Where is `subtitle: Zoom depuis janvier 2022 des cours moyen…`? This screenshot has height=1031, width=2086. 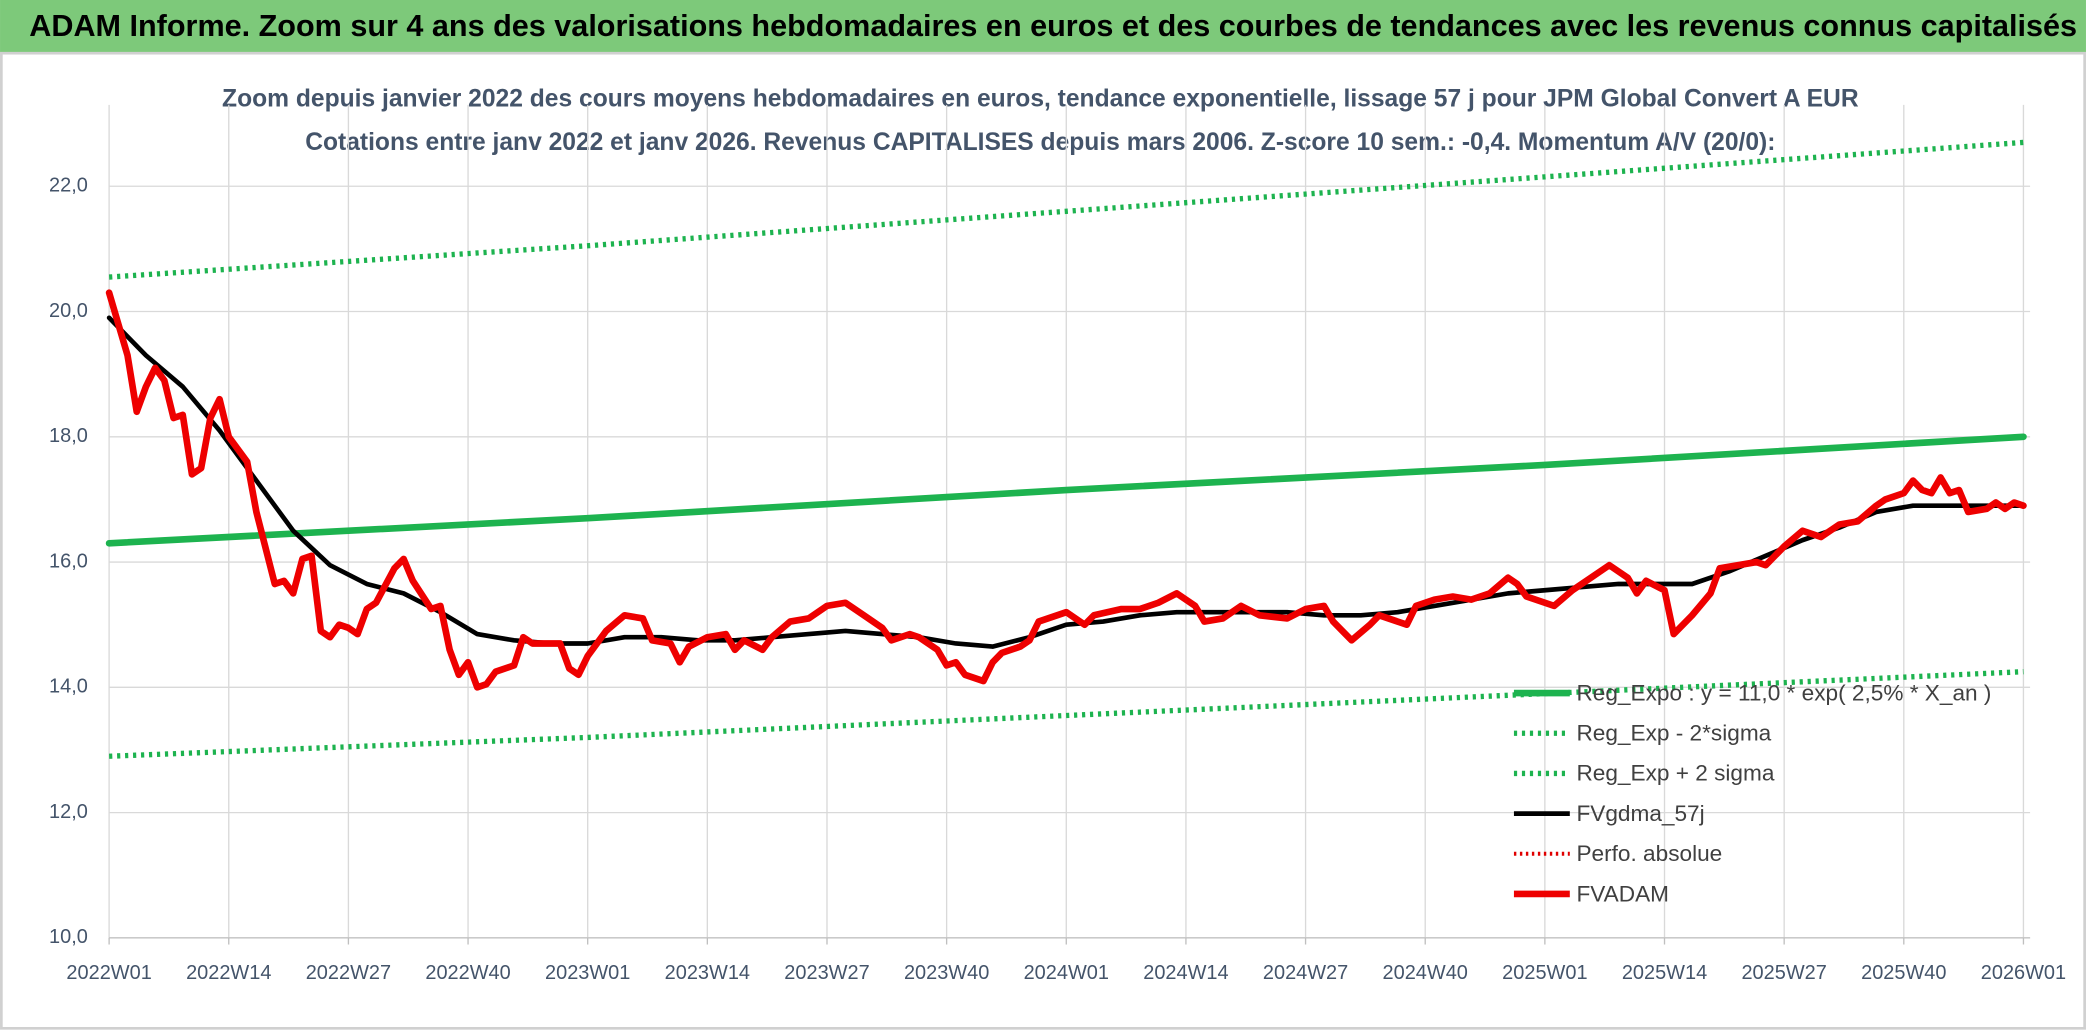
subtitle: Zoom depuis janvier 2022 des cours moyen… is located at coordinates (1040, 98).